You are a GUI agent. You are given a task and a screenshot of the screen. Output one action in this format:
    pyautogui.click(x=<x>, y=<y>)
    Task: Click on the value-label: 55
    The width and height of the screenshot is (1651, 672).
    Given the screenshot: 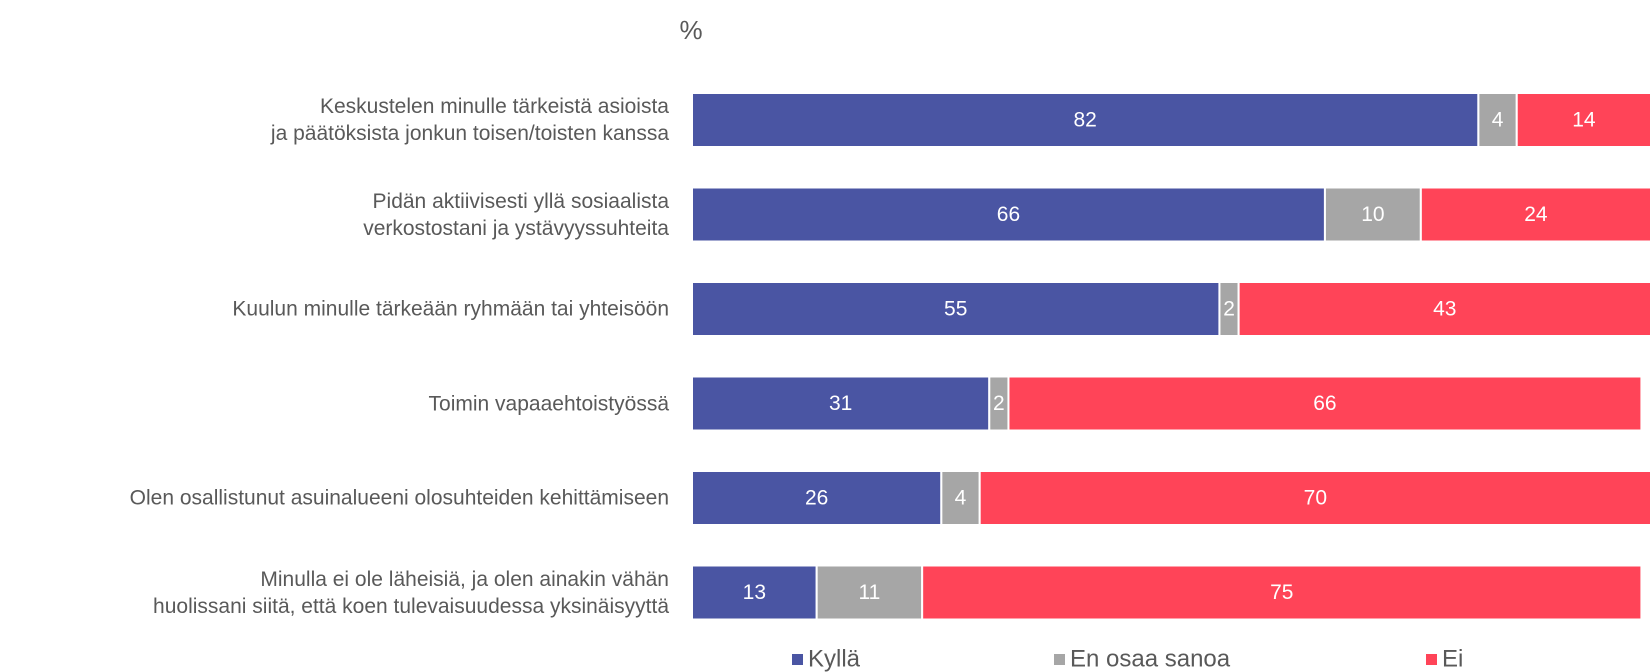 What is the action you would take?
    pyautogui.click(x=955, y=309)
    